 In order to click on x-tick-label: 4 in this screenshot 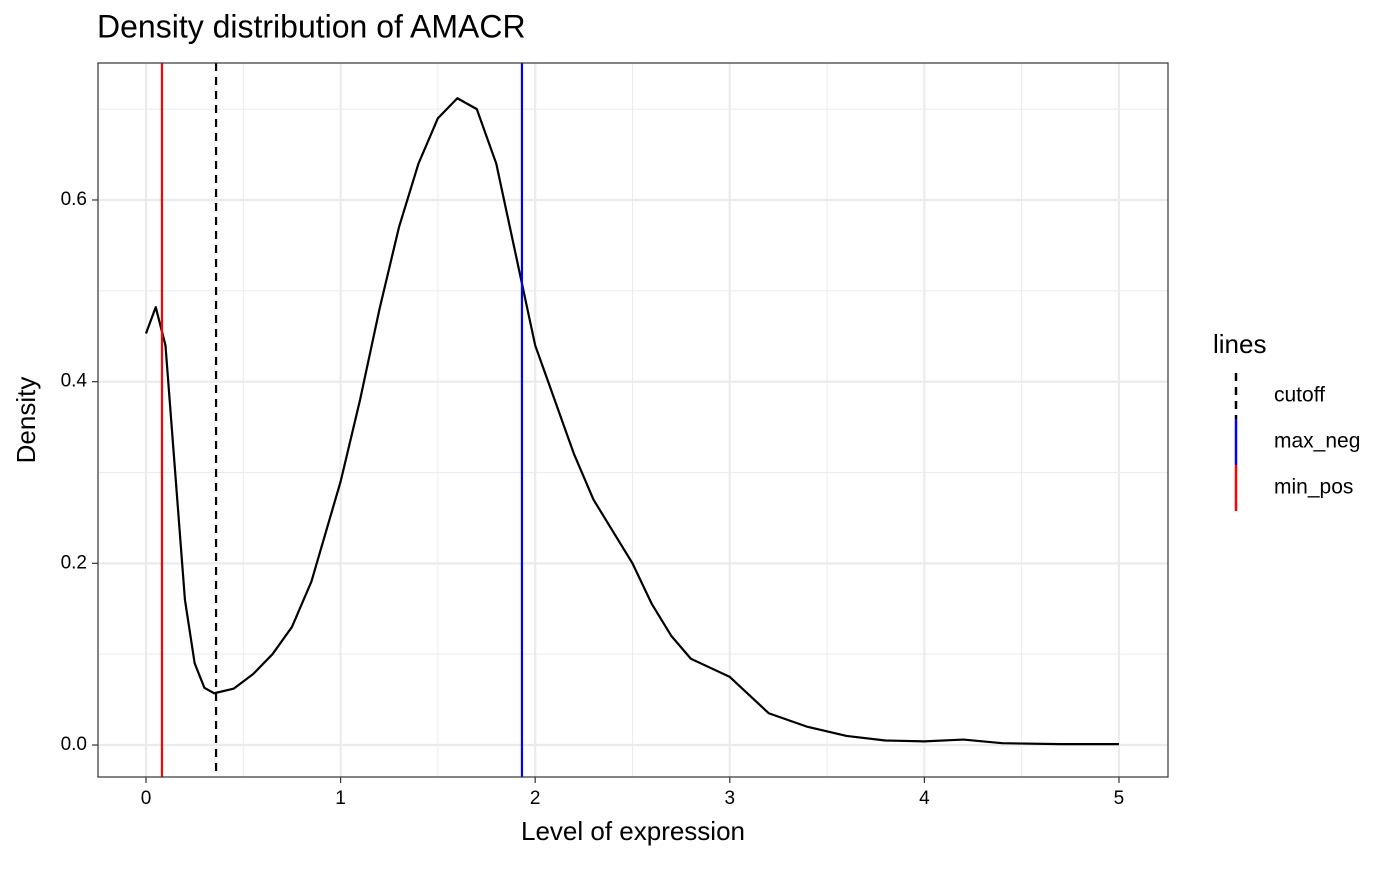, I will do `click(924, 798)`.